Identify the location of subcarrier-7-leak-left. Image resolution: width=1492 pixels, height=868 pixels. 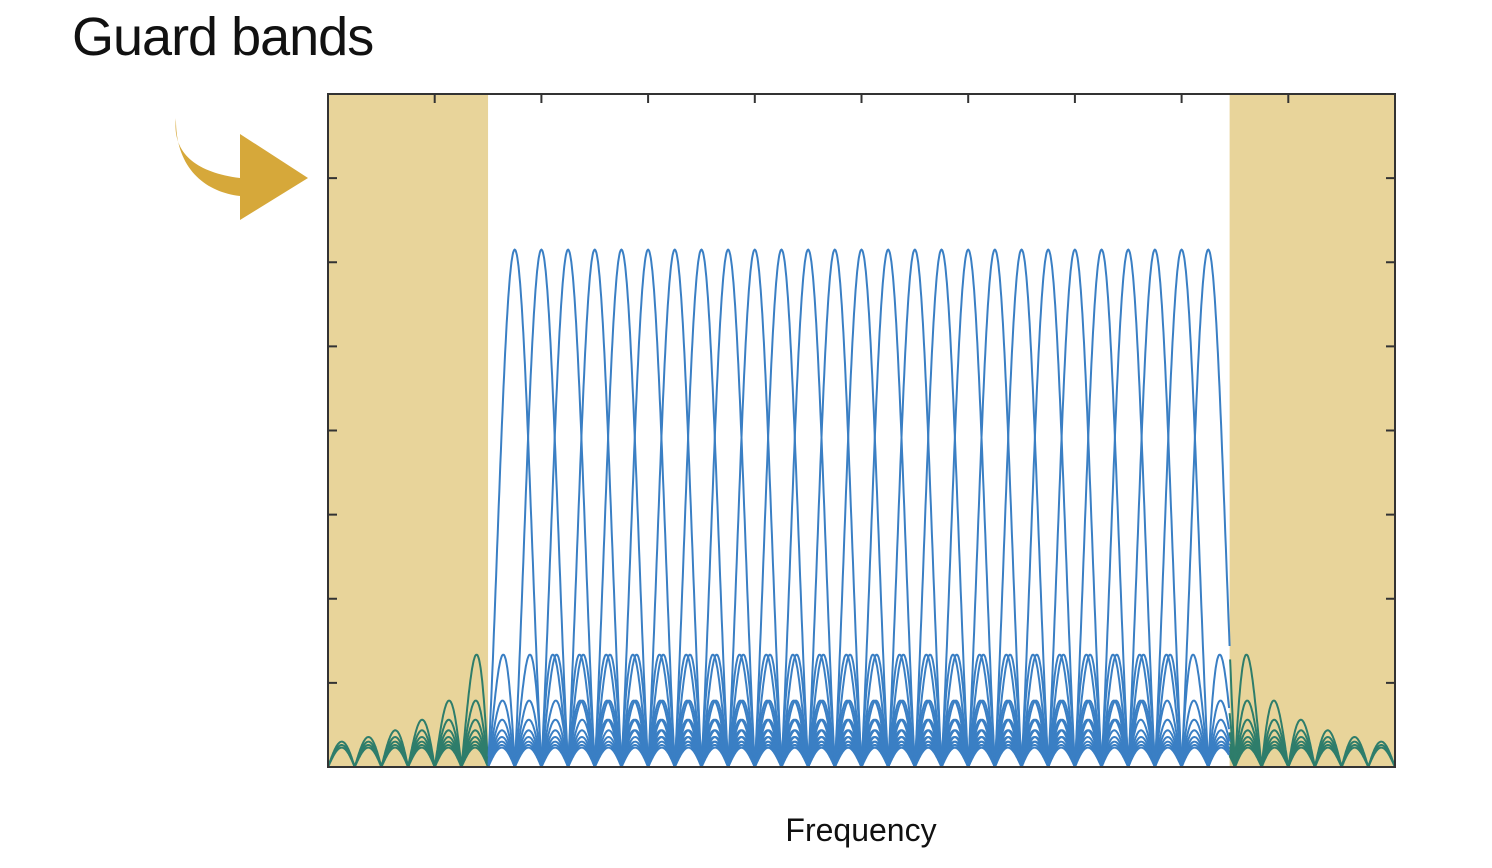
(461, 755).